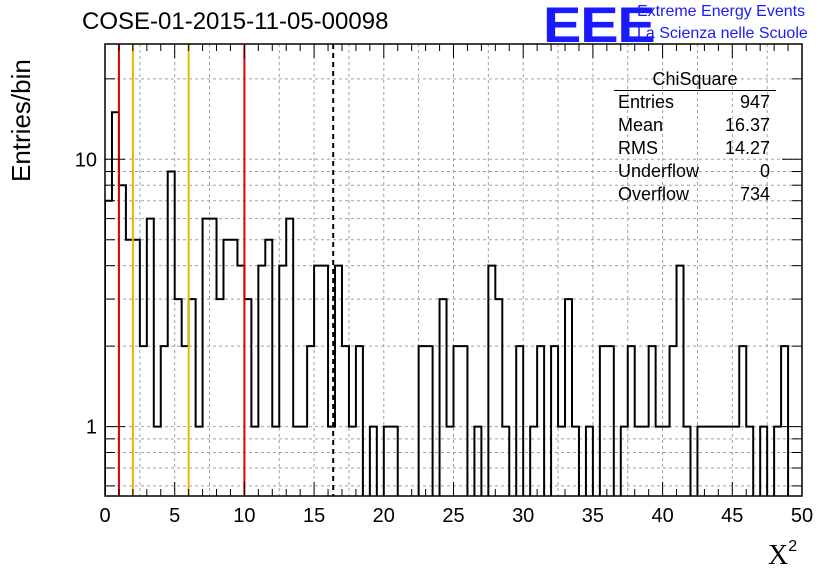 Image resolution: width=836 pixels, height=572 pixels. Describe the element at coordinates (104, 516) in the screenshot. I see `x-tick-label: 0` at that location.